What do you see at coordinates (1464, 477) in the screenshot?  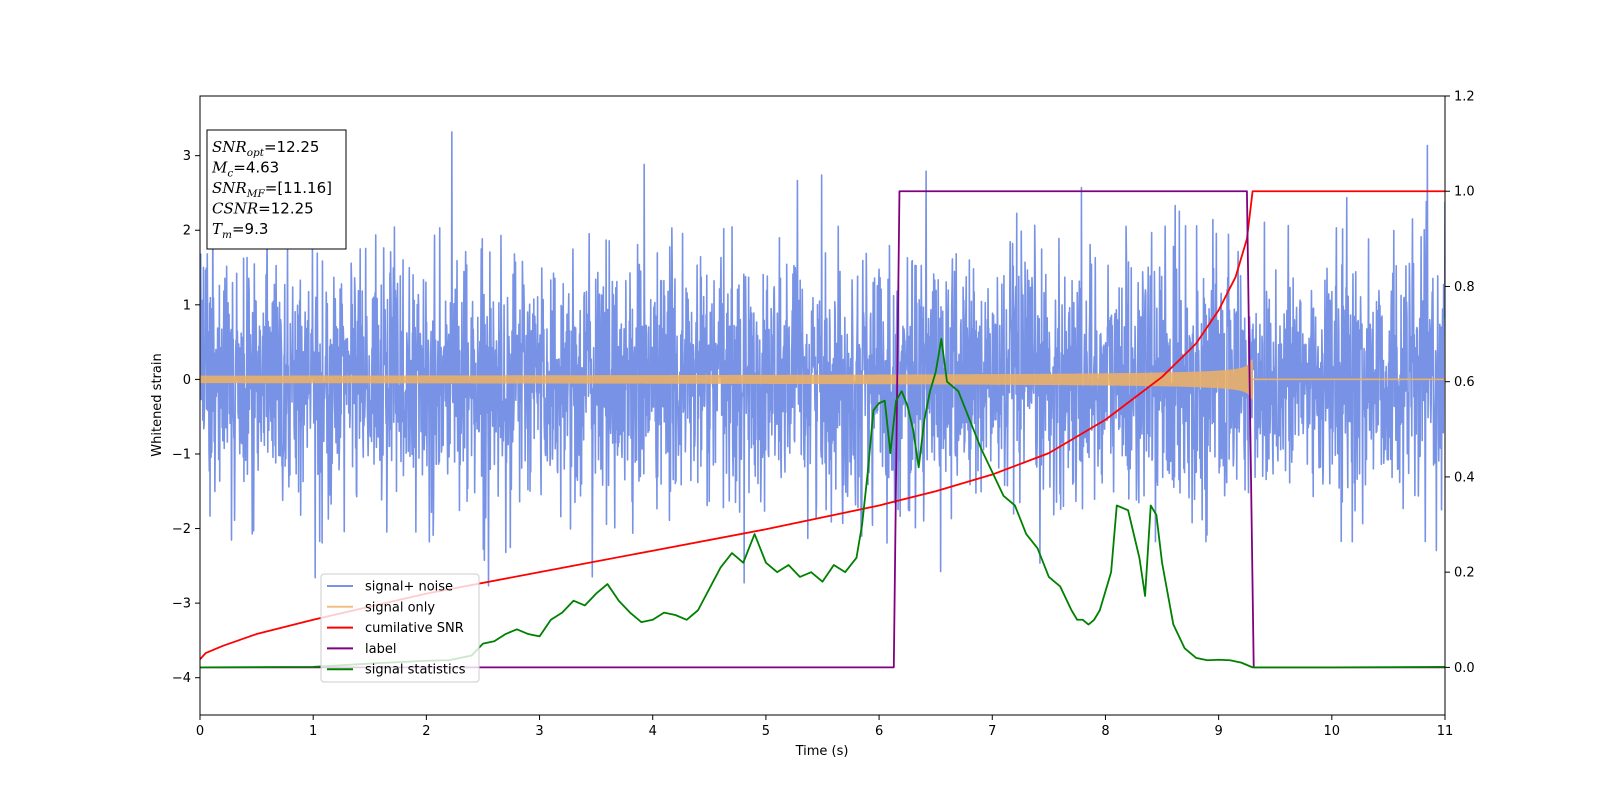 I see `y2-tick-label: 0.4` at bounding box center [1464, 477].